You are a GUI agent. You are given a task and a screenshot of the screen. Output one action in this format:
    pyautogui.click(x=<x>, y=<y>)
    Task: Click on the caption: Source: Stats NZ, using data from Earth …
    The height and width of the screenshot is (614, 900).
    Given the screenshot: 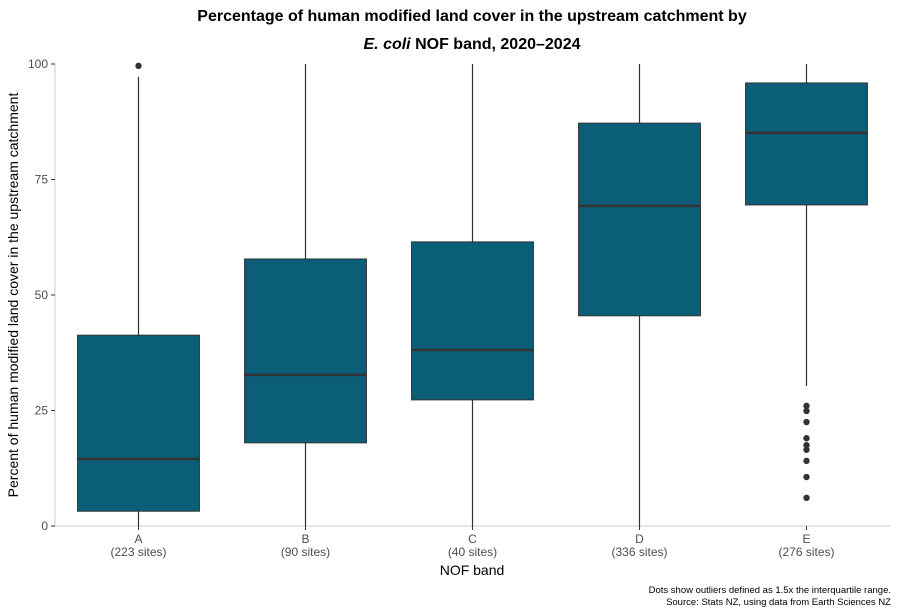 What is the action you would take?
    pyautogui.click(x=778, y=602)
    